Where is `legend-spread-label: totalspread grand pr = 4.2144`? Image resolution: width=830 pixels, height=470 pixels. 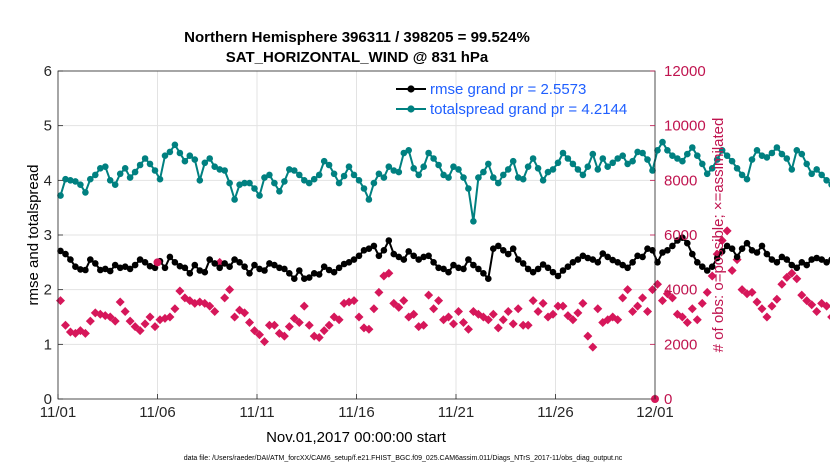 legend-spread-label: totalspread grand pr = 4.2144 is located at coordinates (528, 109).